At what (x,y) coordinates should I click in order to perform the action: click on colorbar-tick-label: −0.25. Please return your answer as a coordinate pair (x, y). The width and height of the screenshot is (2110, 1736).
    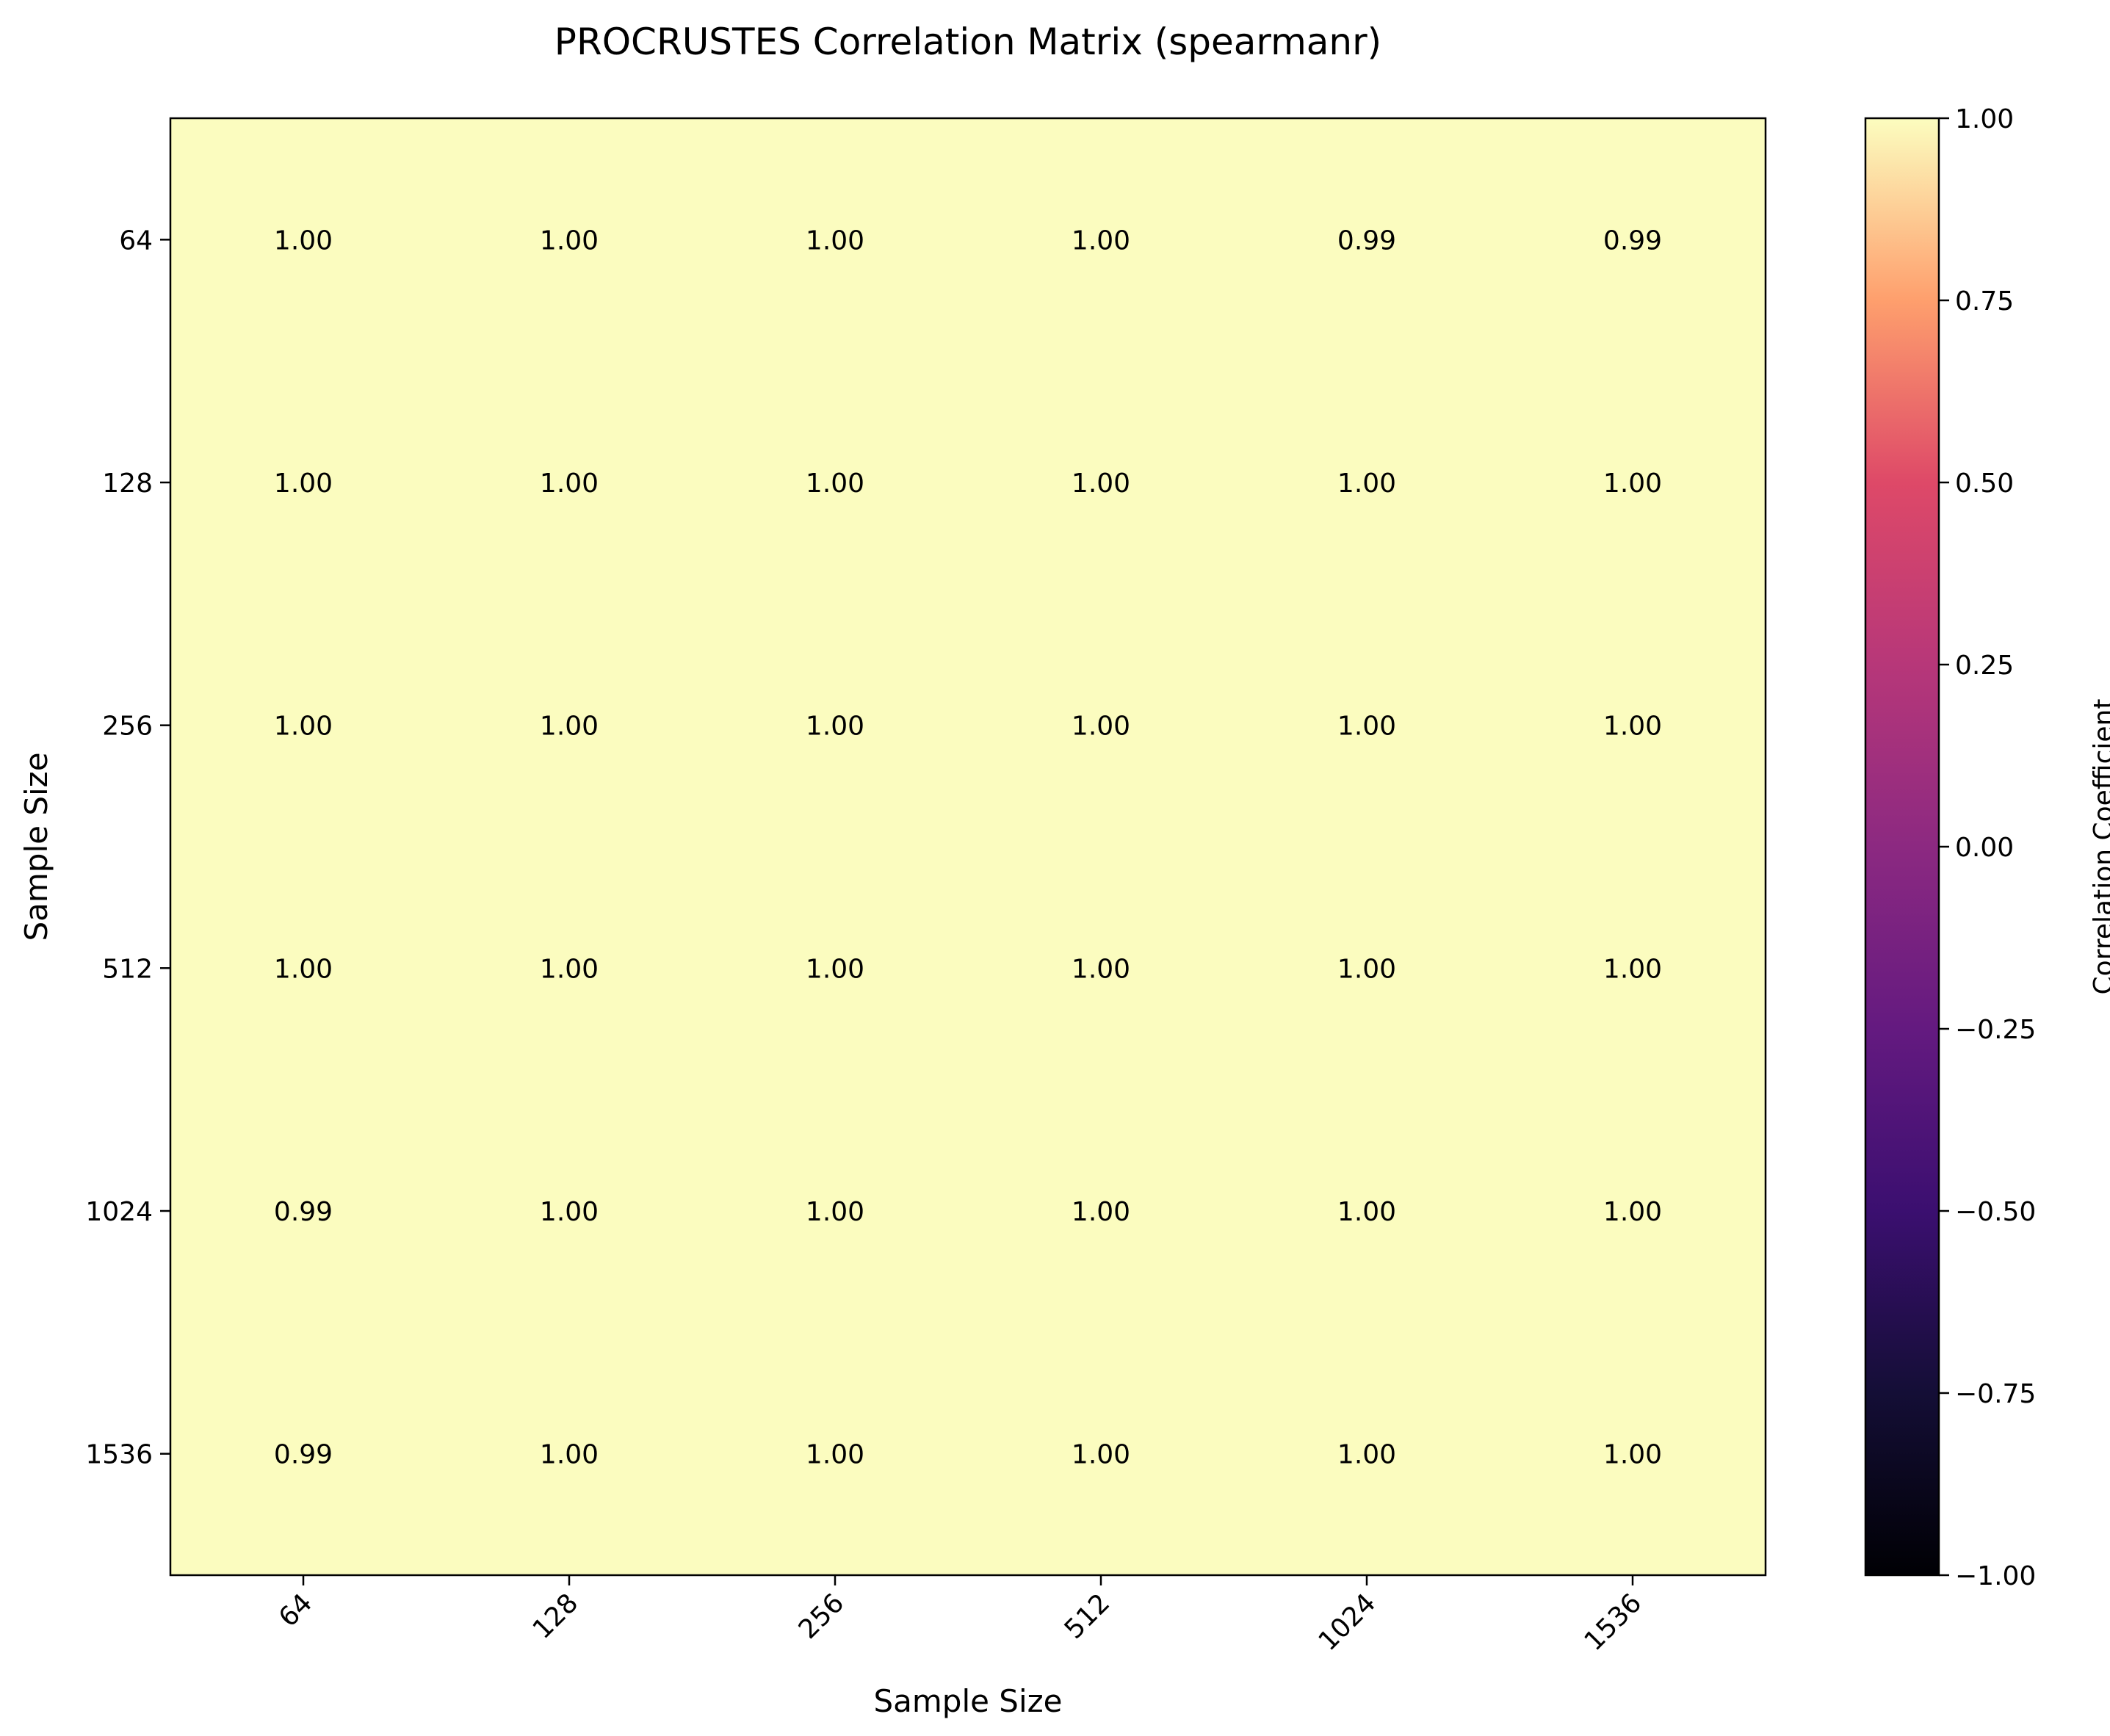
    Looking at the image, I should click on (1995, 1030).